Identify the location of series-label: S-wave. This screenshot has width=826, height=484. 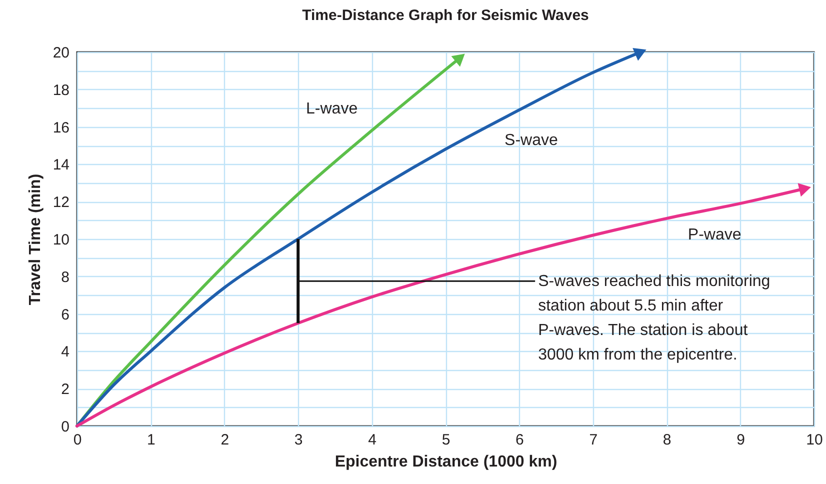
(531, 140).